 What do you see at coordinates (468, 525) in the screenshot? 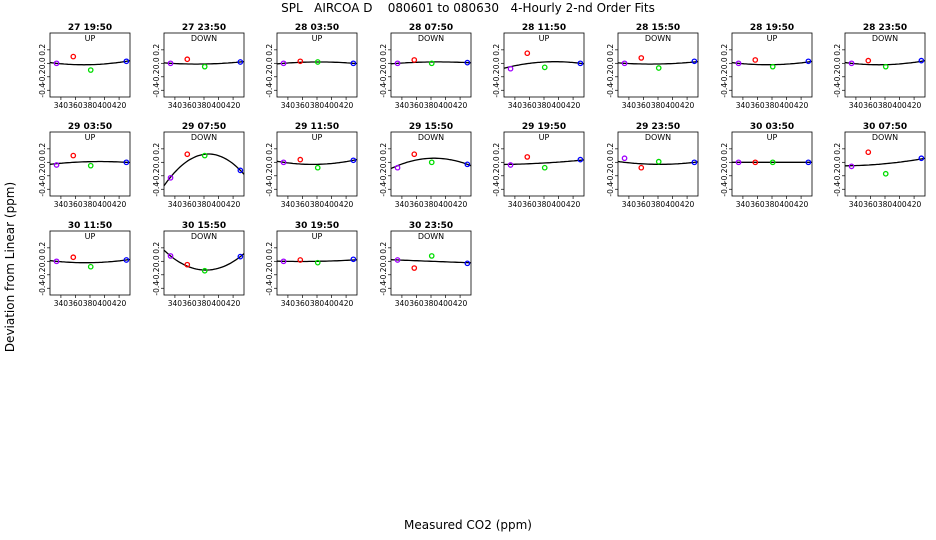
I see `x-axis-label: Measured CO2 (ppm)` at bounding box center [468, 525].